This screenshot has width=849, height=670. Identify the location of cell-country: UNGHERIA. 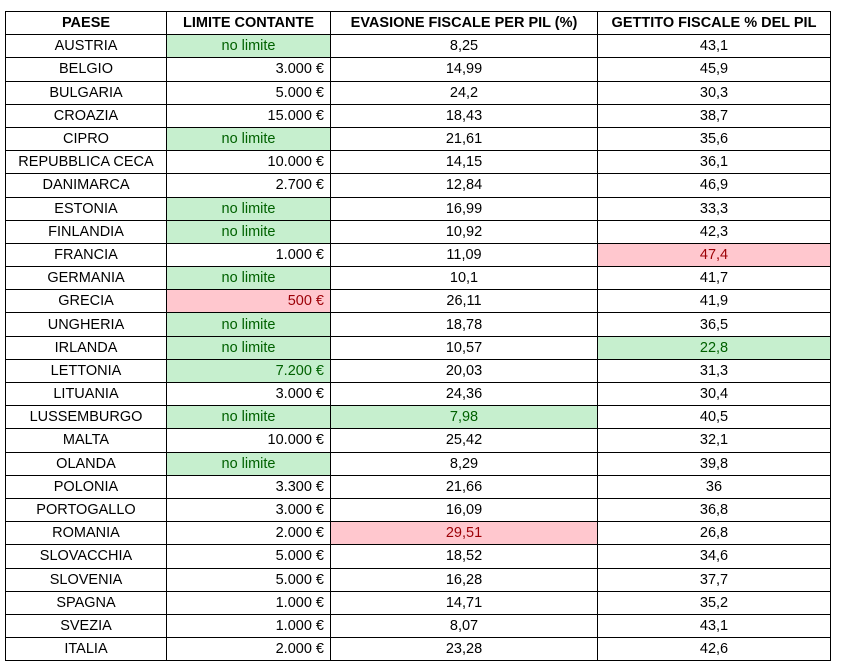
(86, 324).